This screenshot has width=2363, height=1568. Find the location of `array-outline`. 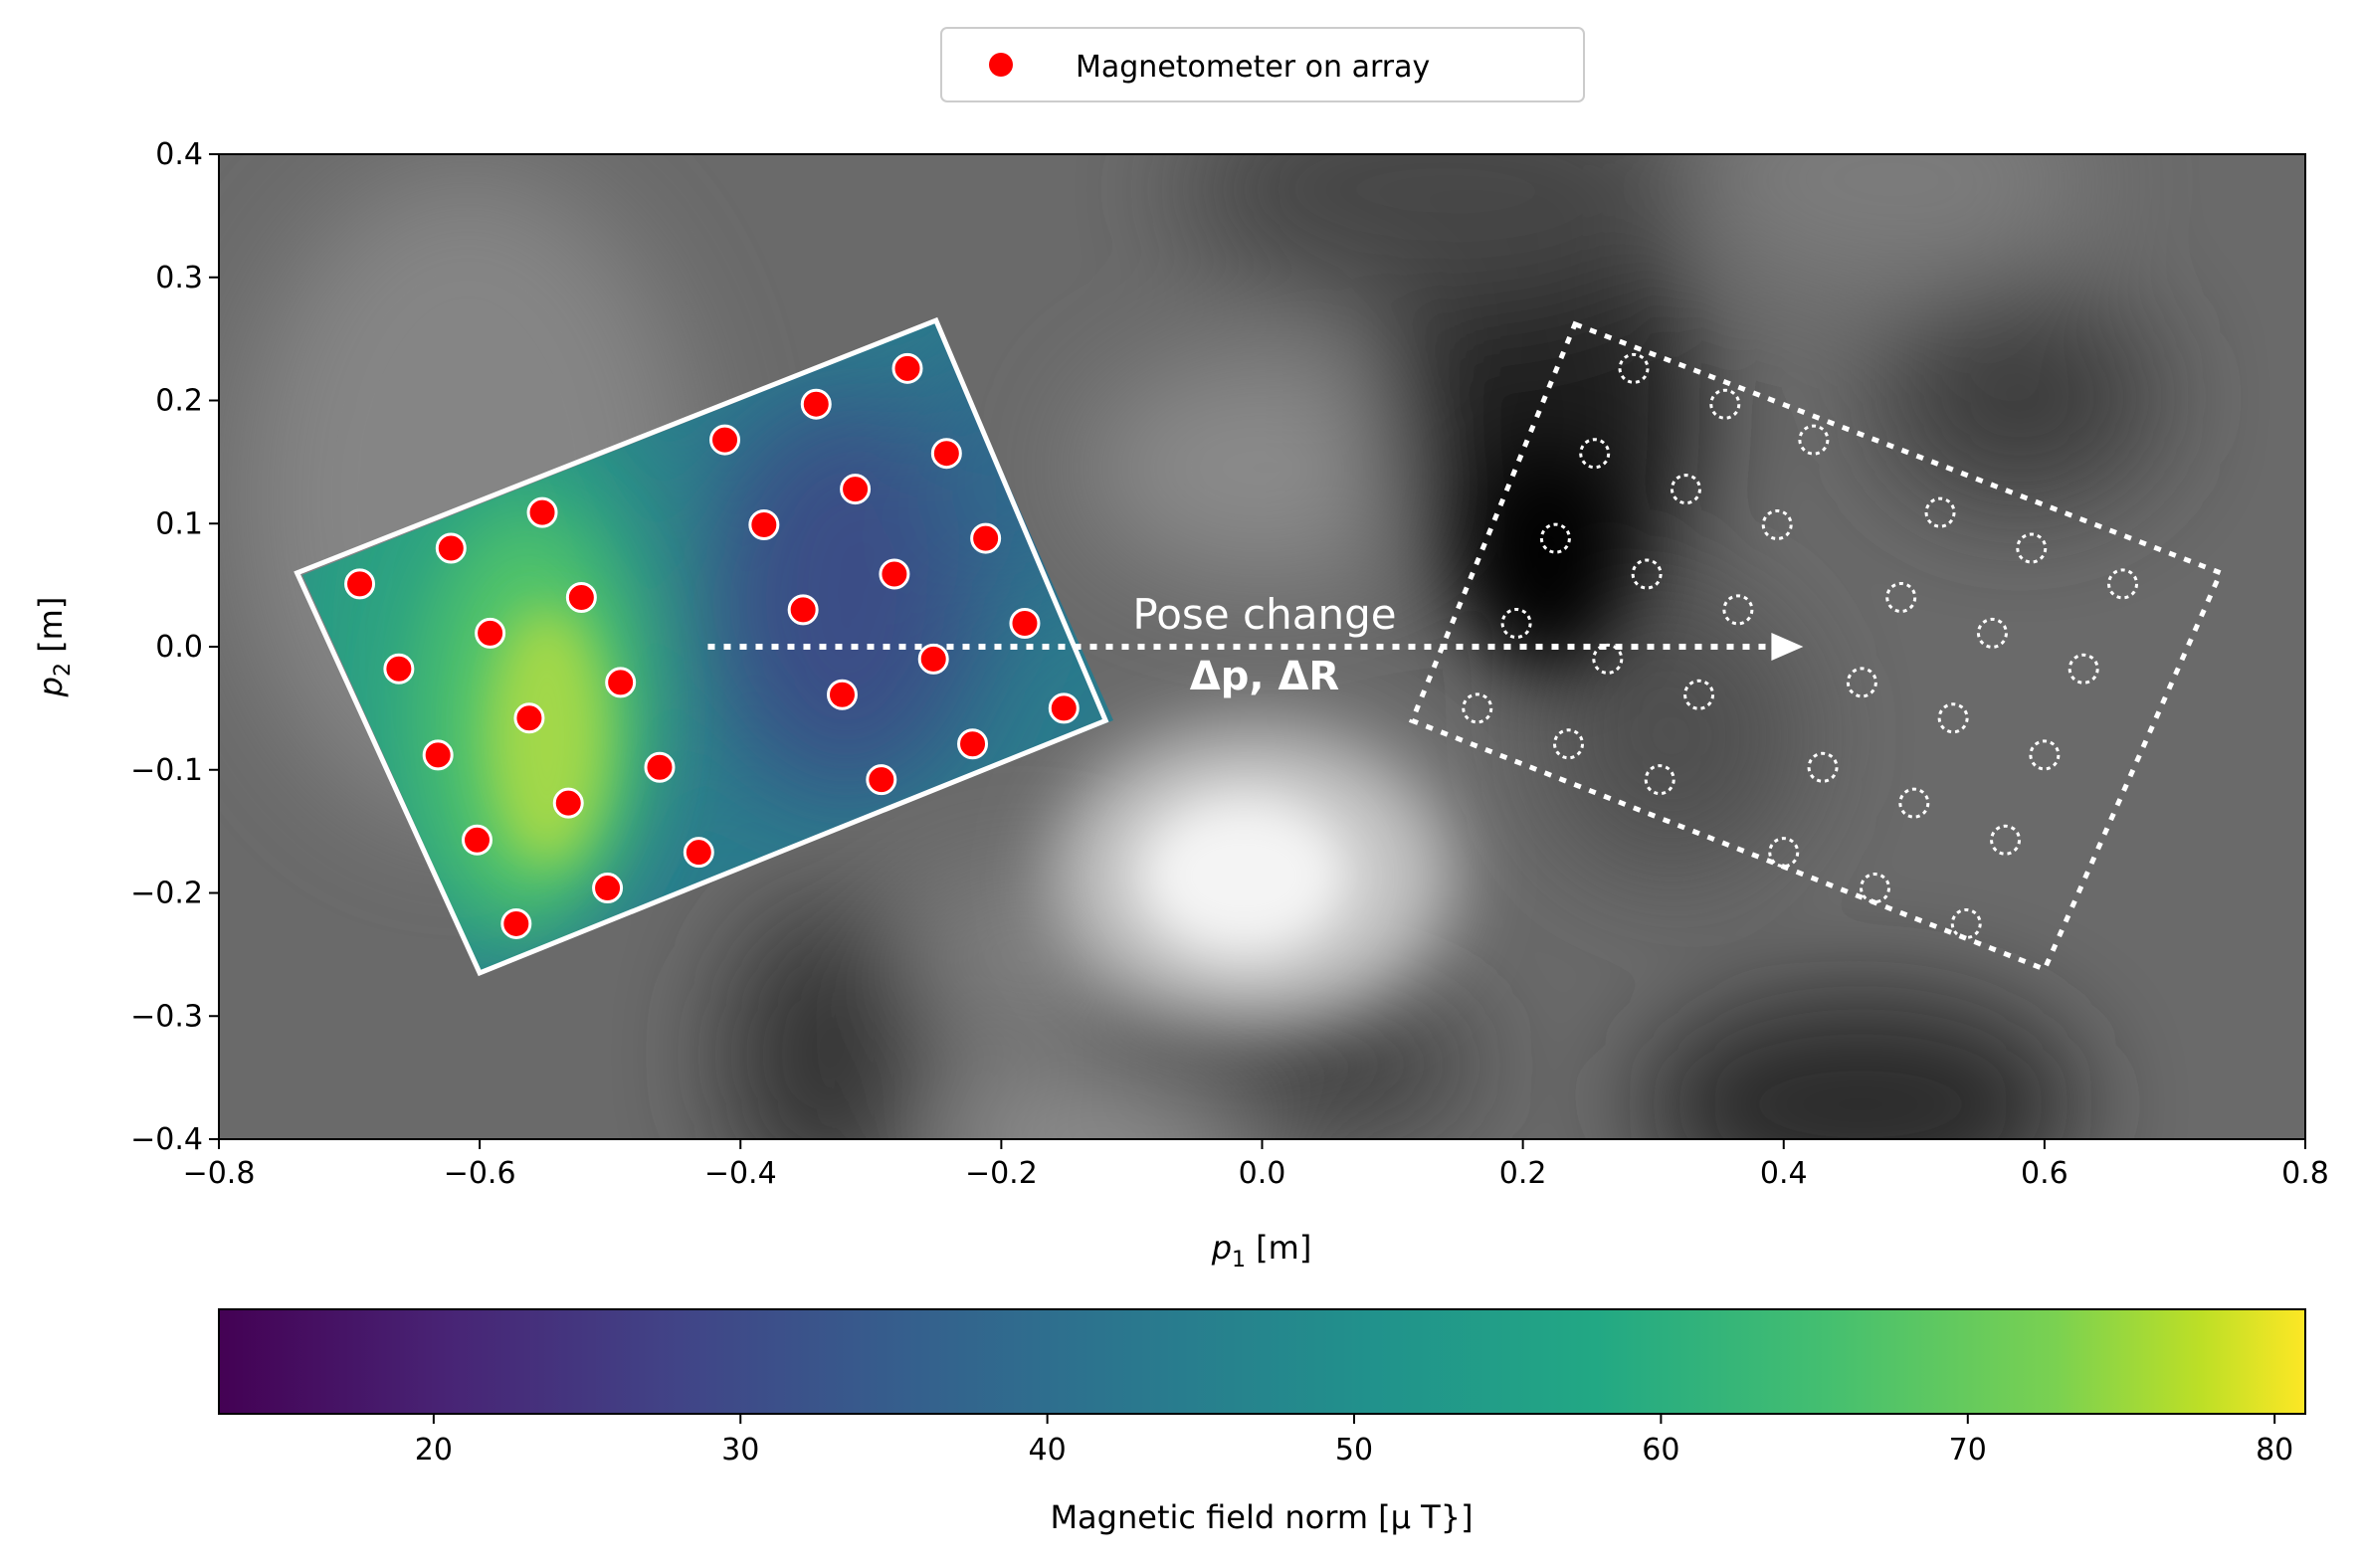

array-outline is located at coordinates (701, 646).